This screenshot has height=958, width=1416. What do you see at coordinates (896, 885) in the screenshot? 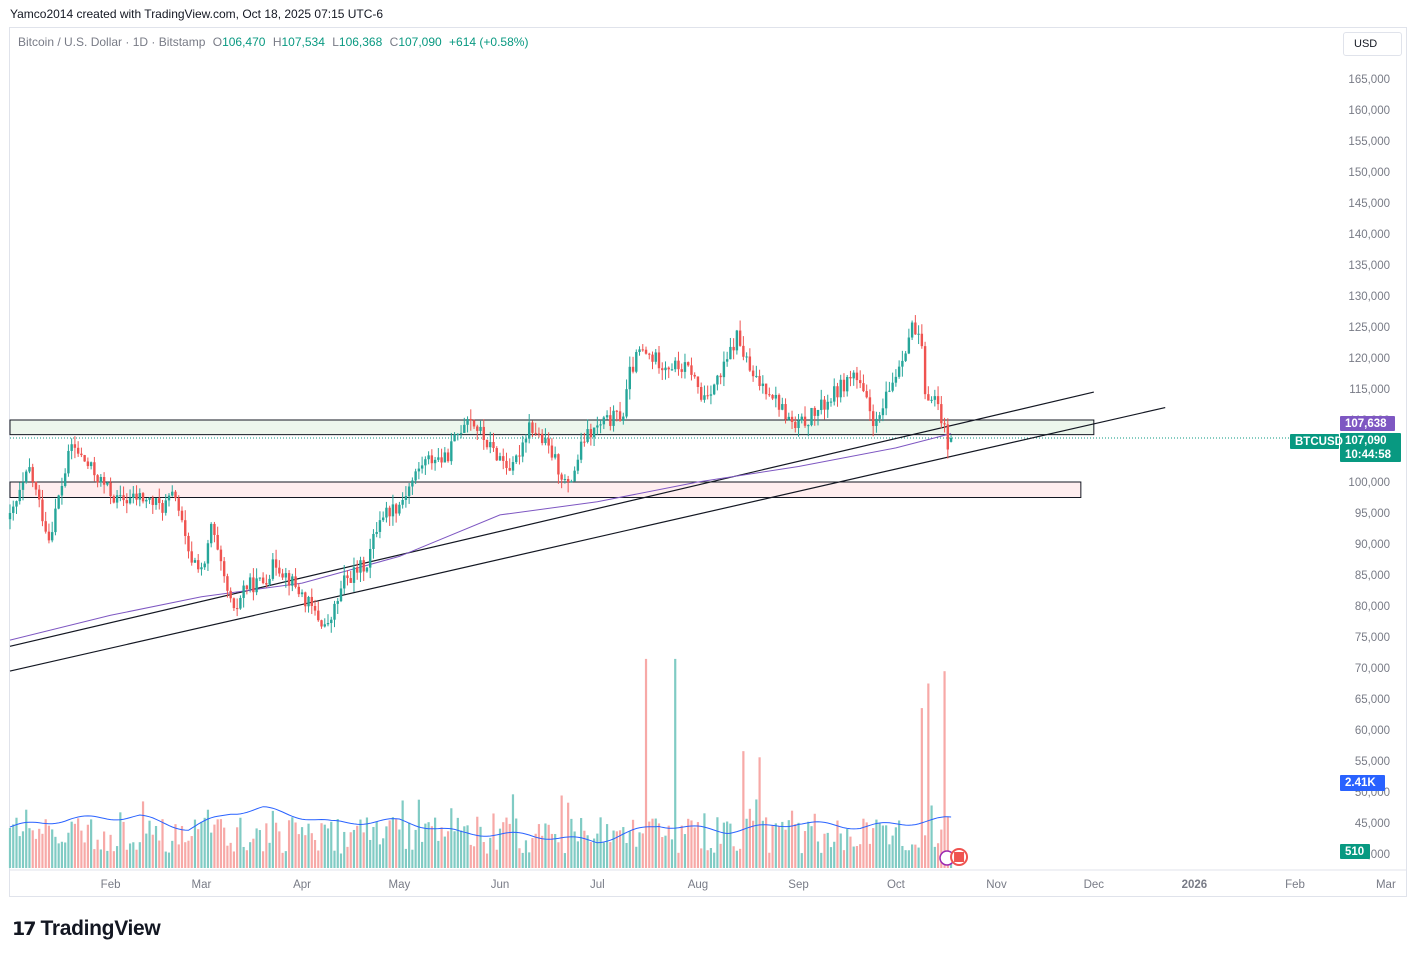
I see `time-tick-label: Oct` at bounding box center [896, 885].